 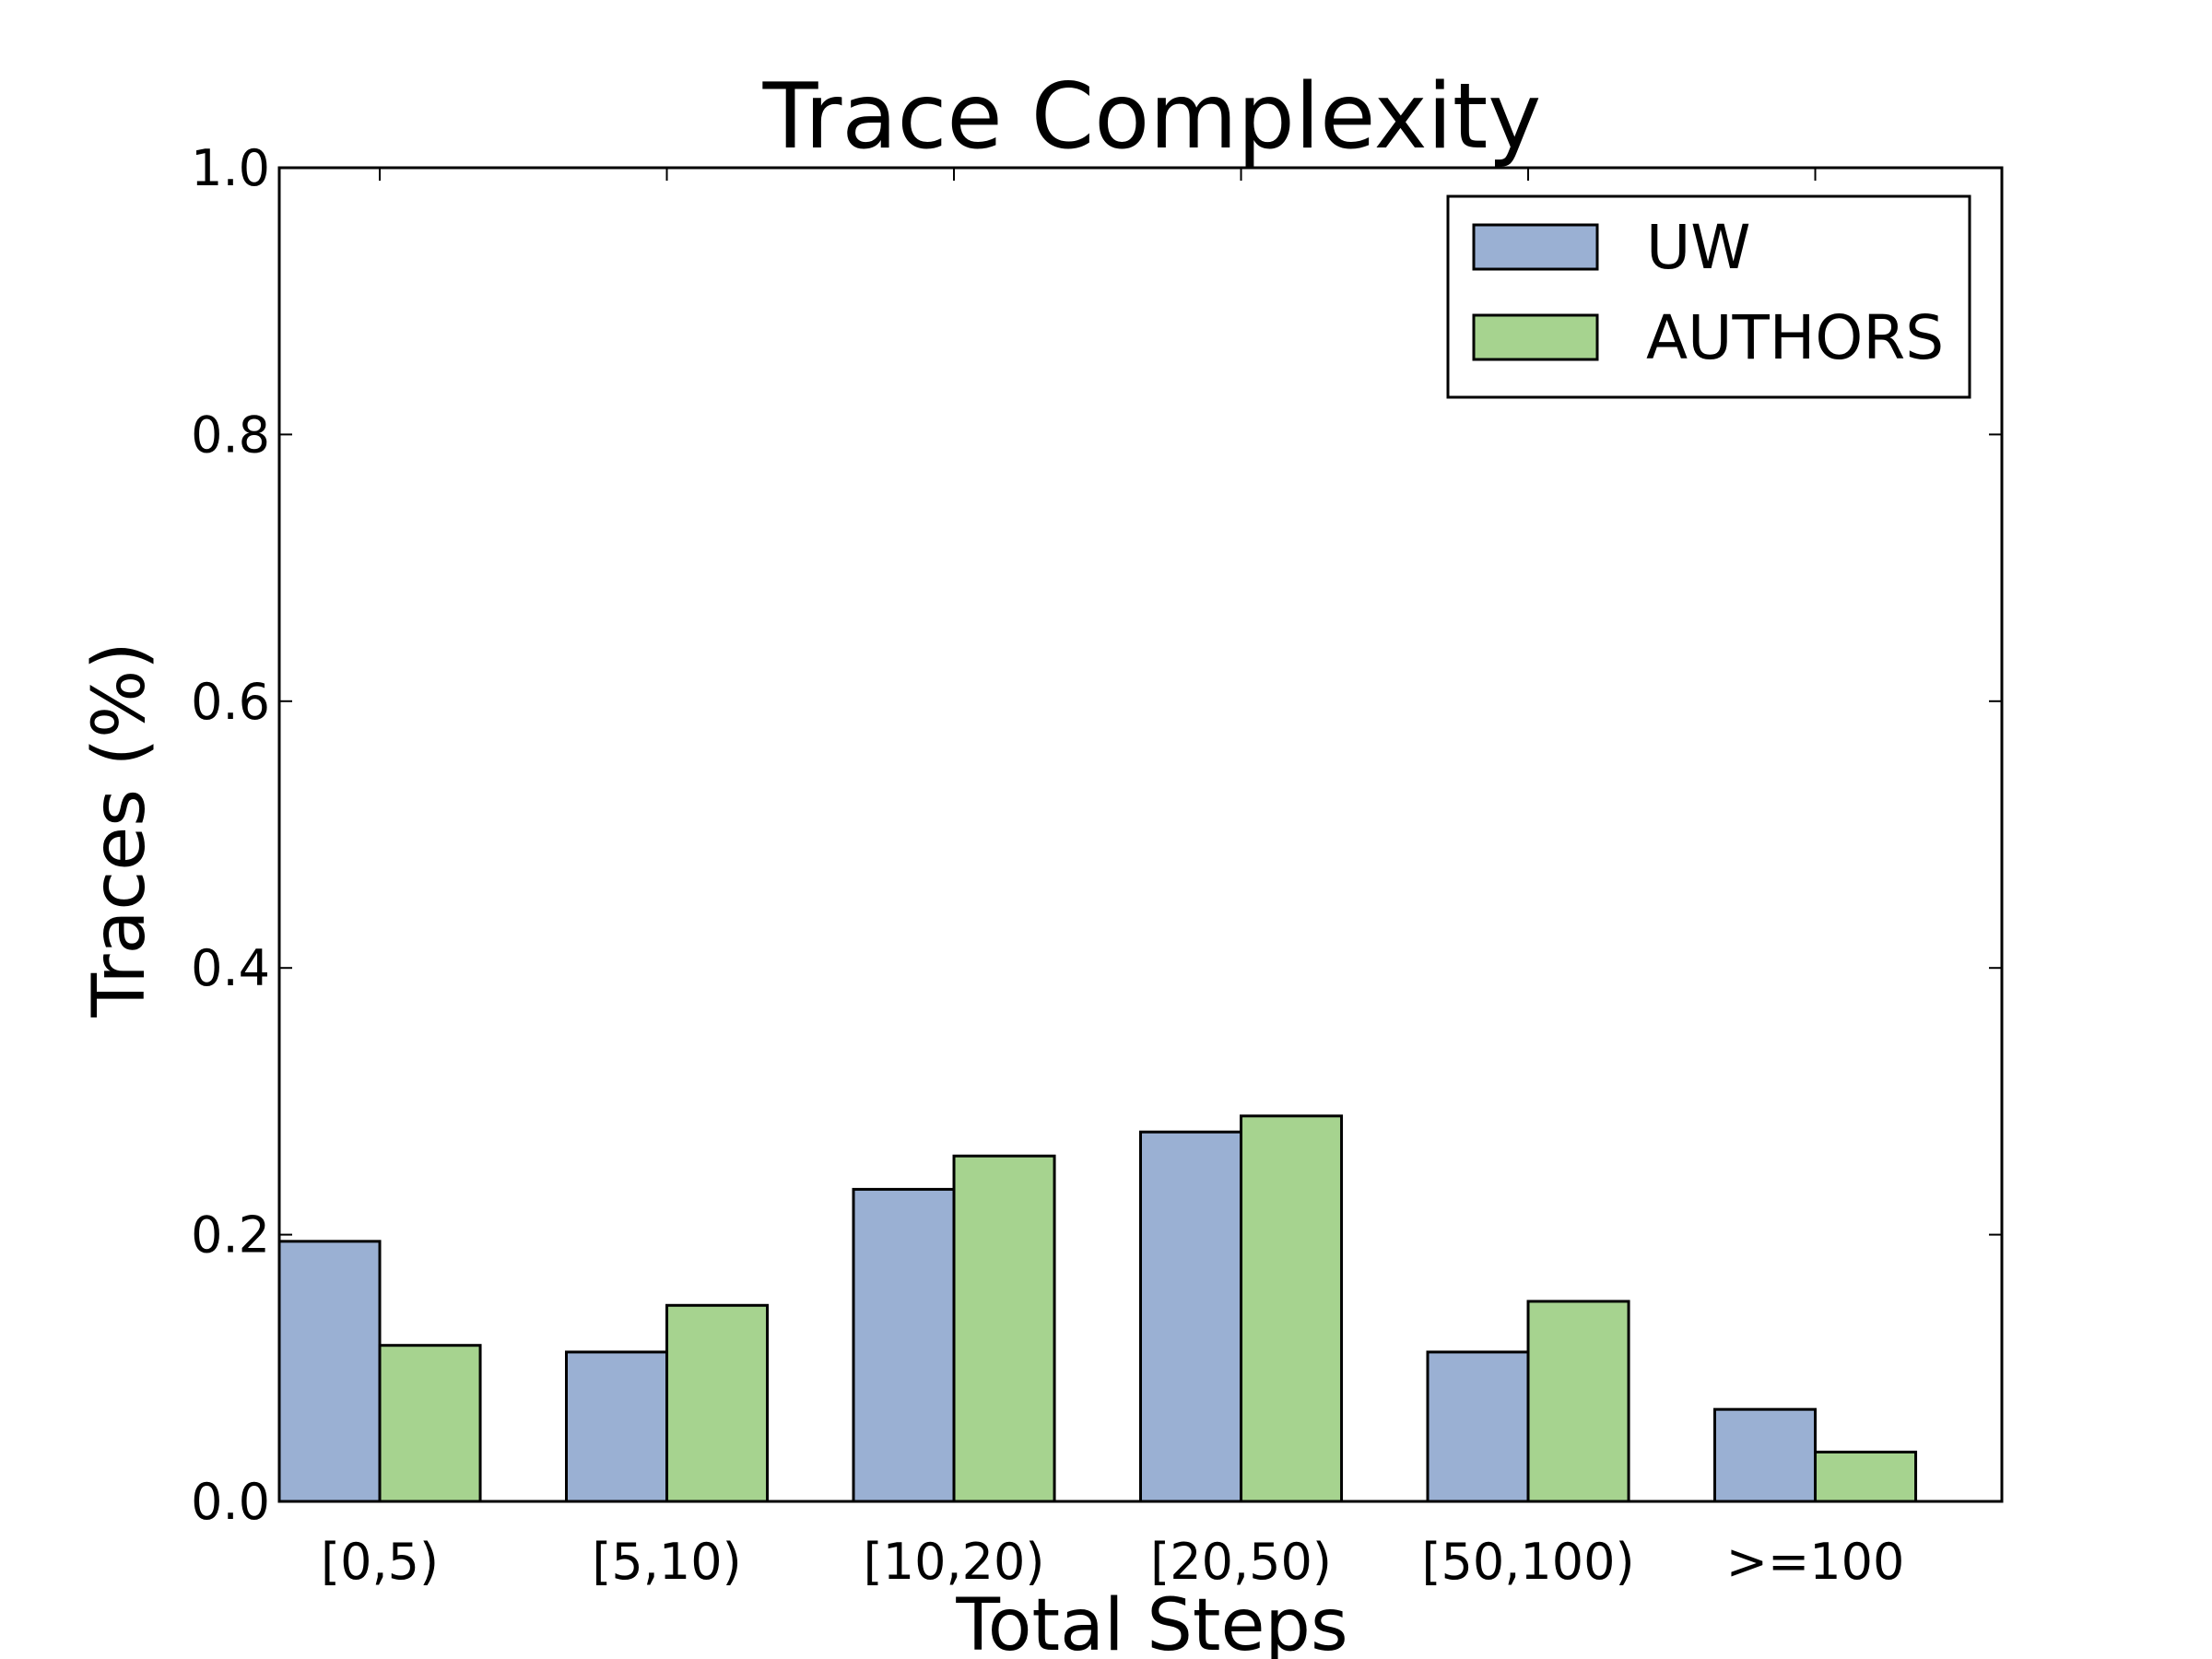 I want to click on x-tick-label-6: >=100, so click(x=1815, y=1562).